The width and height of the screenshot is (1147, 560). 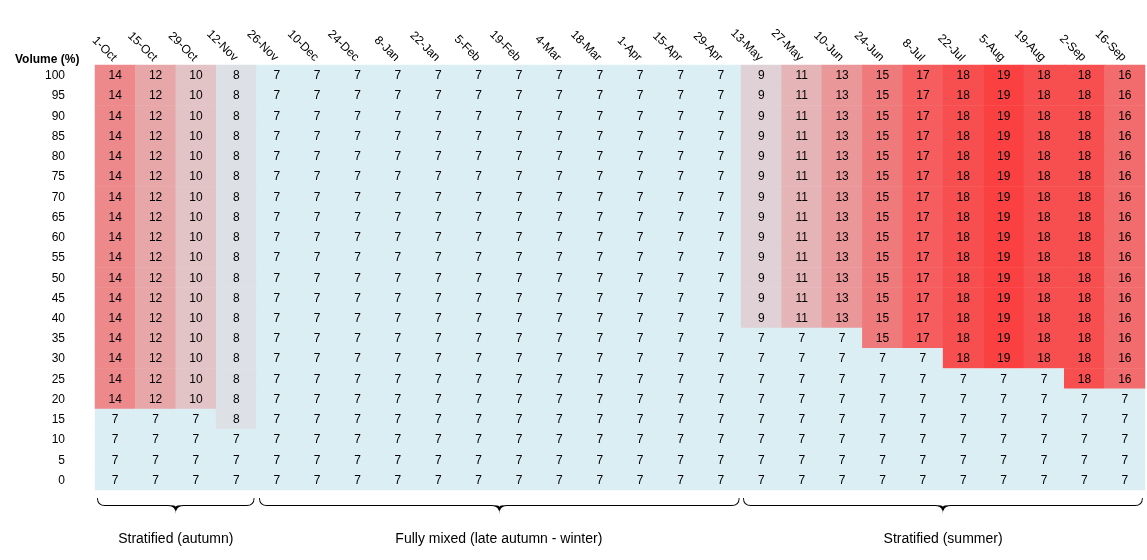 I want to click on y-tick-label: 5, so click(x=62, y=459).